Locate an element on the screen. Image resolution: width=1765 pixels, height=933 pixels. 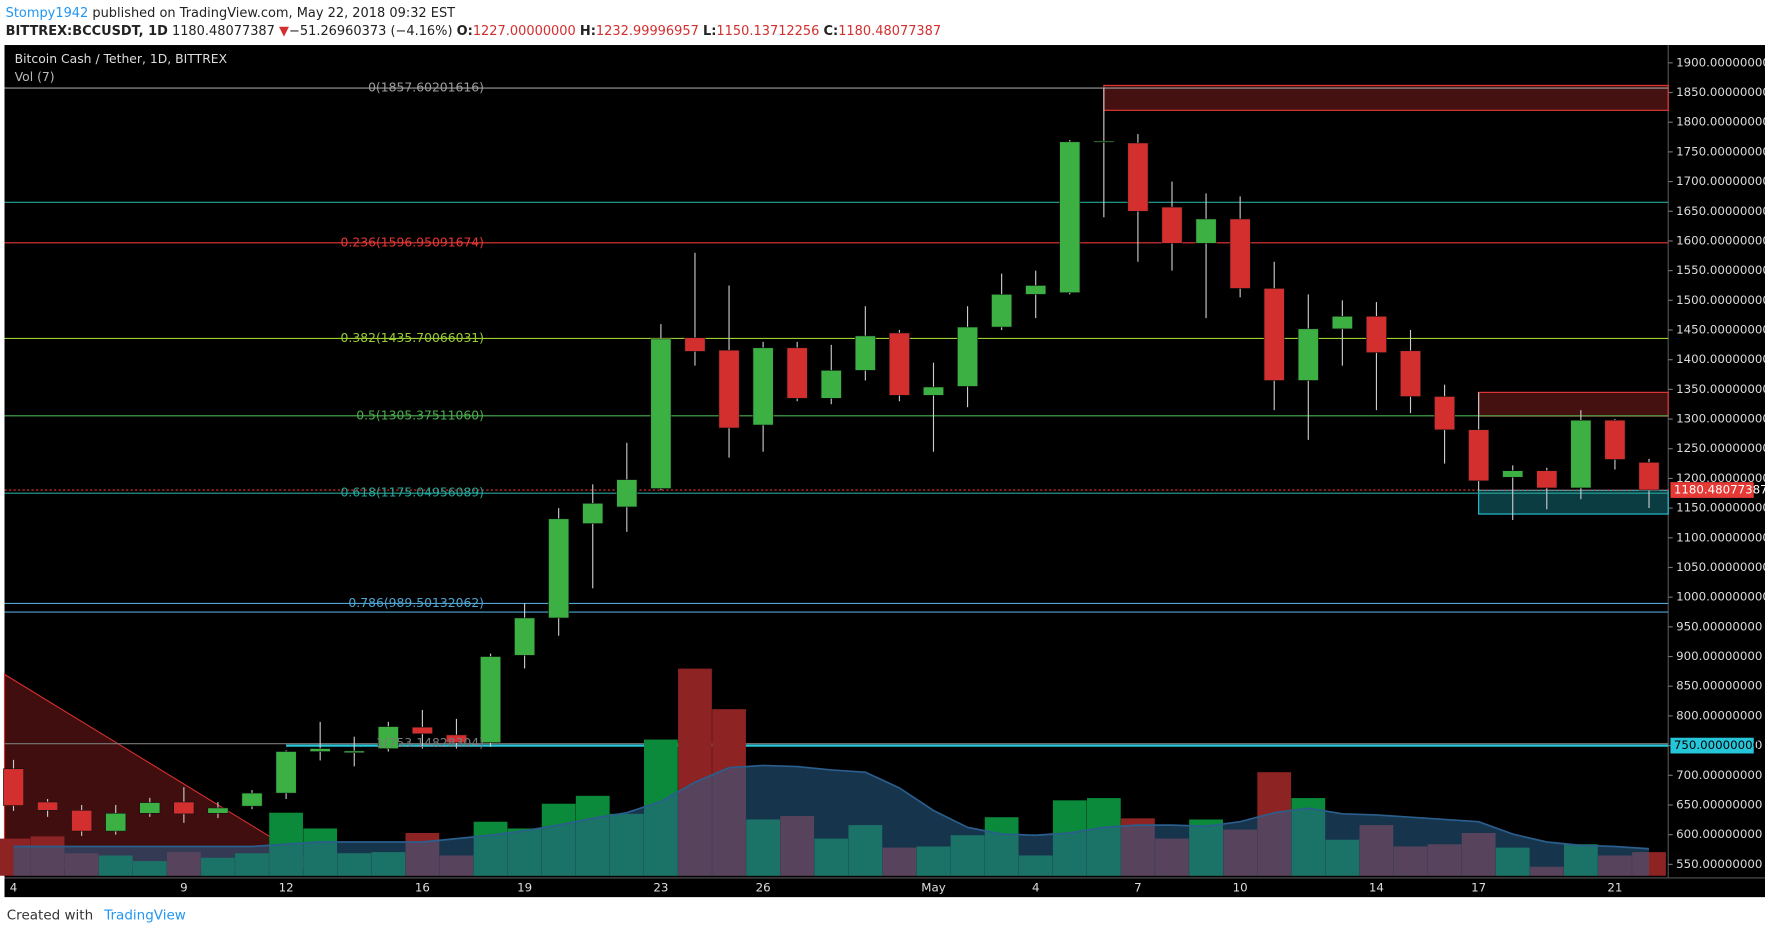
y-tick-label: 1450.00000000 is located at coordinates (1720, 330).